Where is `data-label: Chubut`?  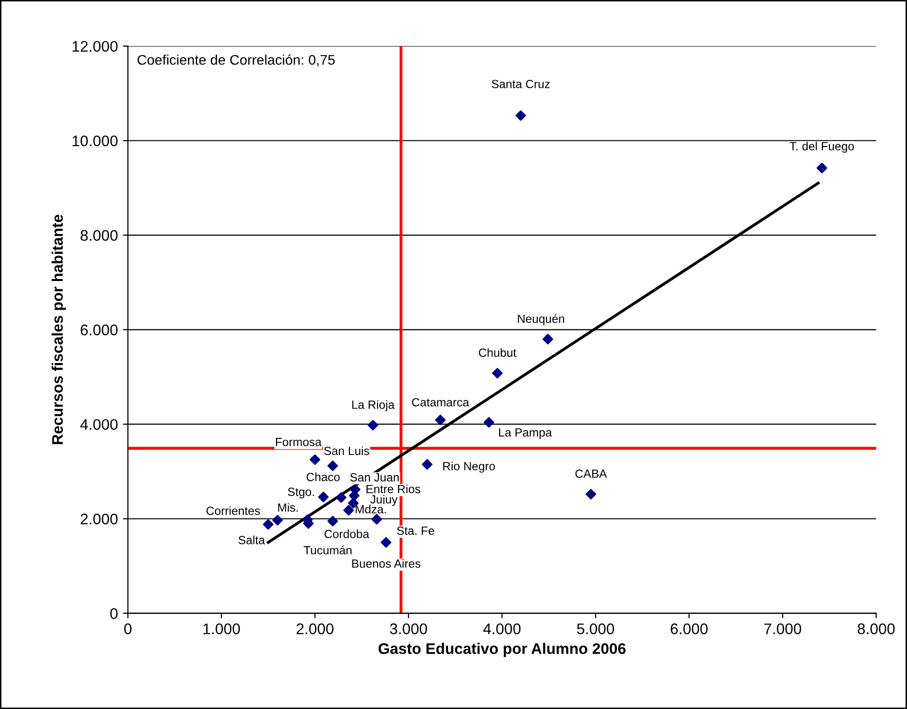 data-label: Chubut is located at coordinates (497, 352).